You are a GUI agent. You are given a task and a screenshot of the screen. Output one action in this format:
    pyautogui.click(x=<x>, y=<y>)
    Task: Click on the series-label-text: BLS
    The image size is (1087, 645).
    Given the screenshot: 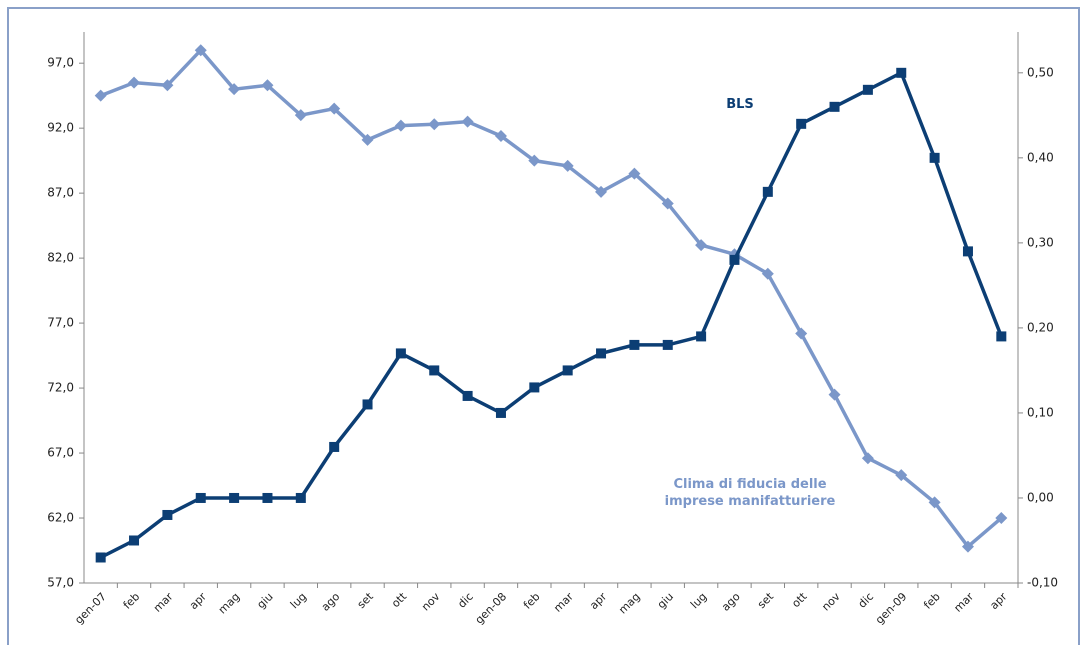 What is the action you would take?
    pyautogui.click(x=740, y=104)
    